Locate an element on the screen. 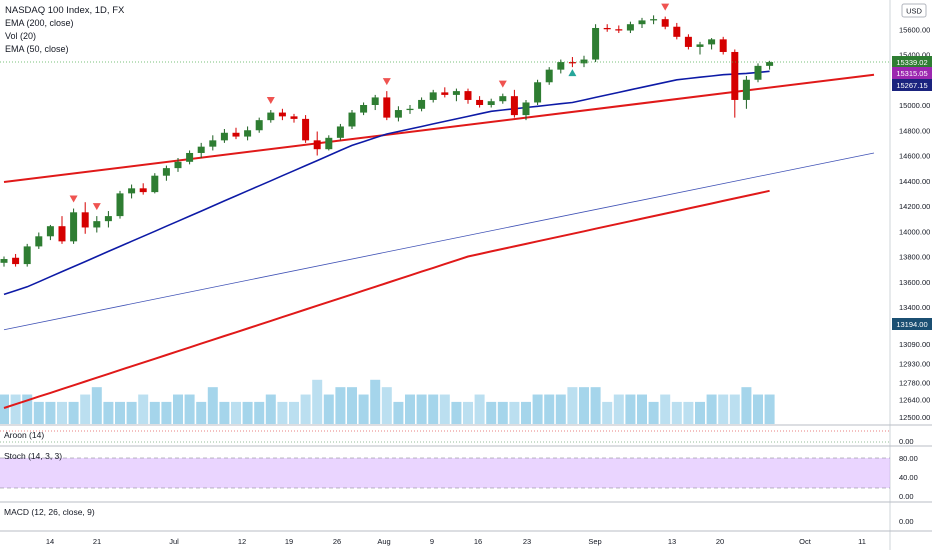 This screenshot has width=932, height=550. time-tick-label: Jul is located at coordinates (174, 541).